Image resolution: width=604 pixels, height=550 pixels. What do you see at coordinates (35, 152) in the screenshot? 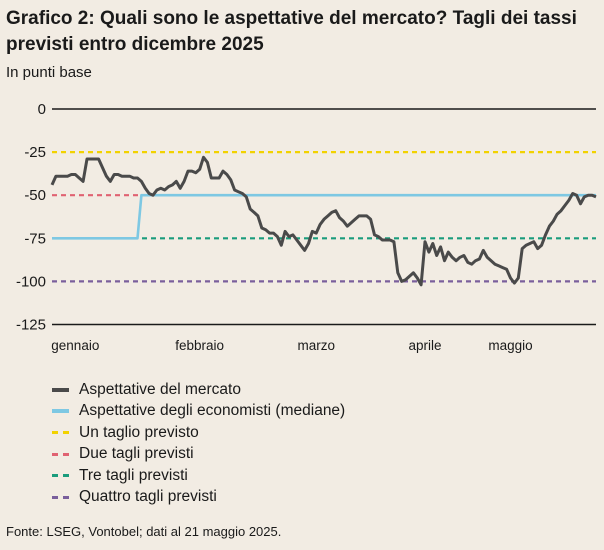
I see `y-tick-label: -25` at bounding box center [35, 152].